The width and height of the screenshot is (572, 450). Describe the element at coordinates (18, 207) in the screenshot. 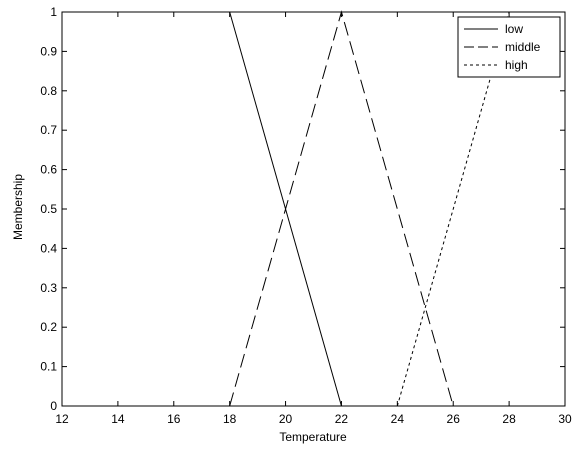

I see `y-axis-label: Membership` at that location.